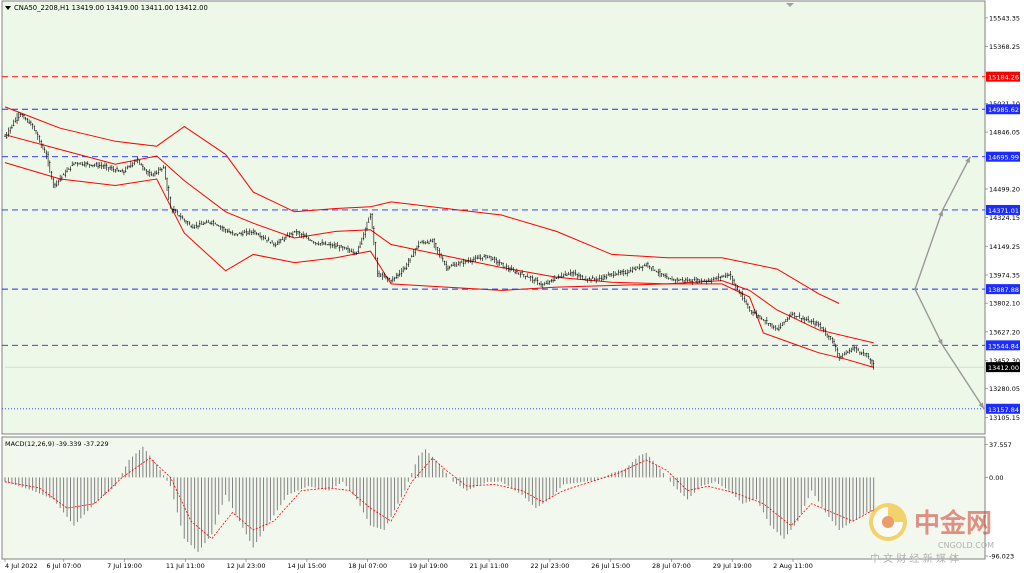  I want to click on x-tick-label: 6 Jul 07:00, so click(63, 566).